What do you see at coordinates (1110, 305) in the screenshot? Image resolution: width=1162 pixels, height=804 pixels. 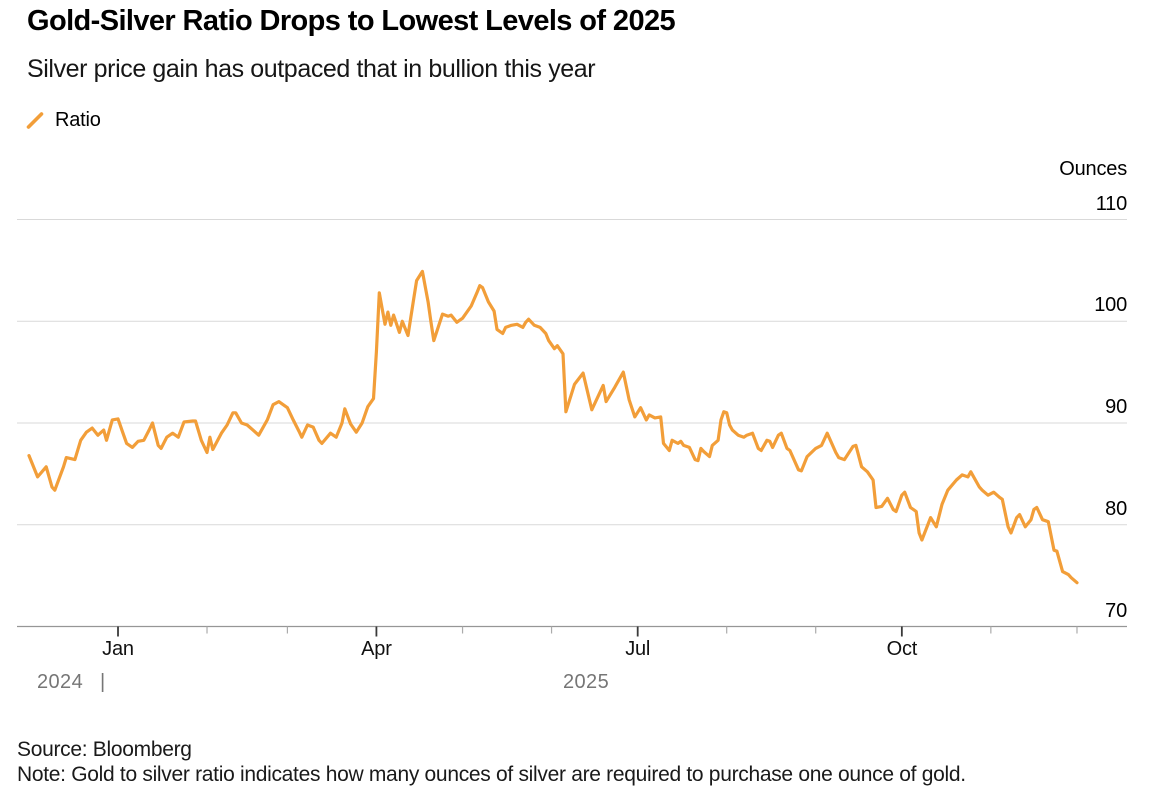 I see `y-axis-label-100: 100` at bounding box center [1110, 305].